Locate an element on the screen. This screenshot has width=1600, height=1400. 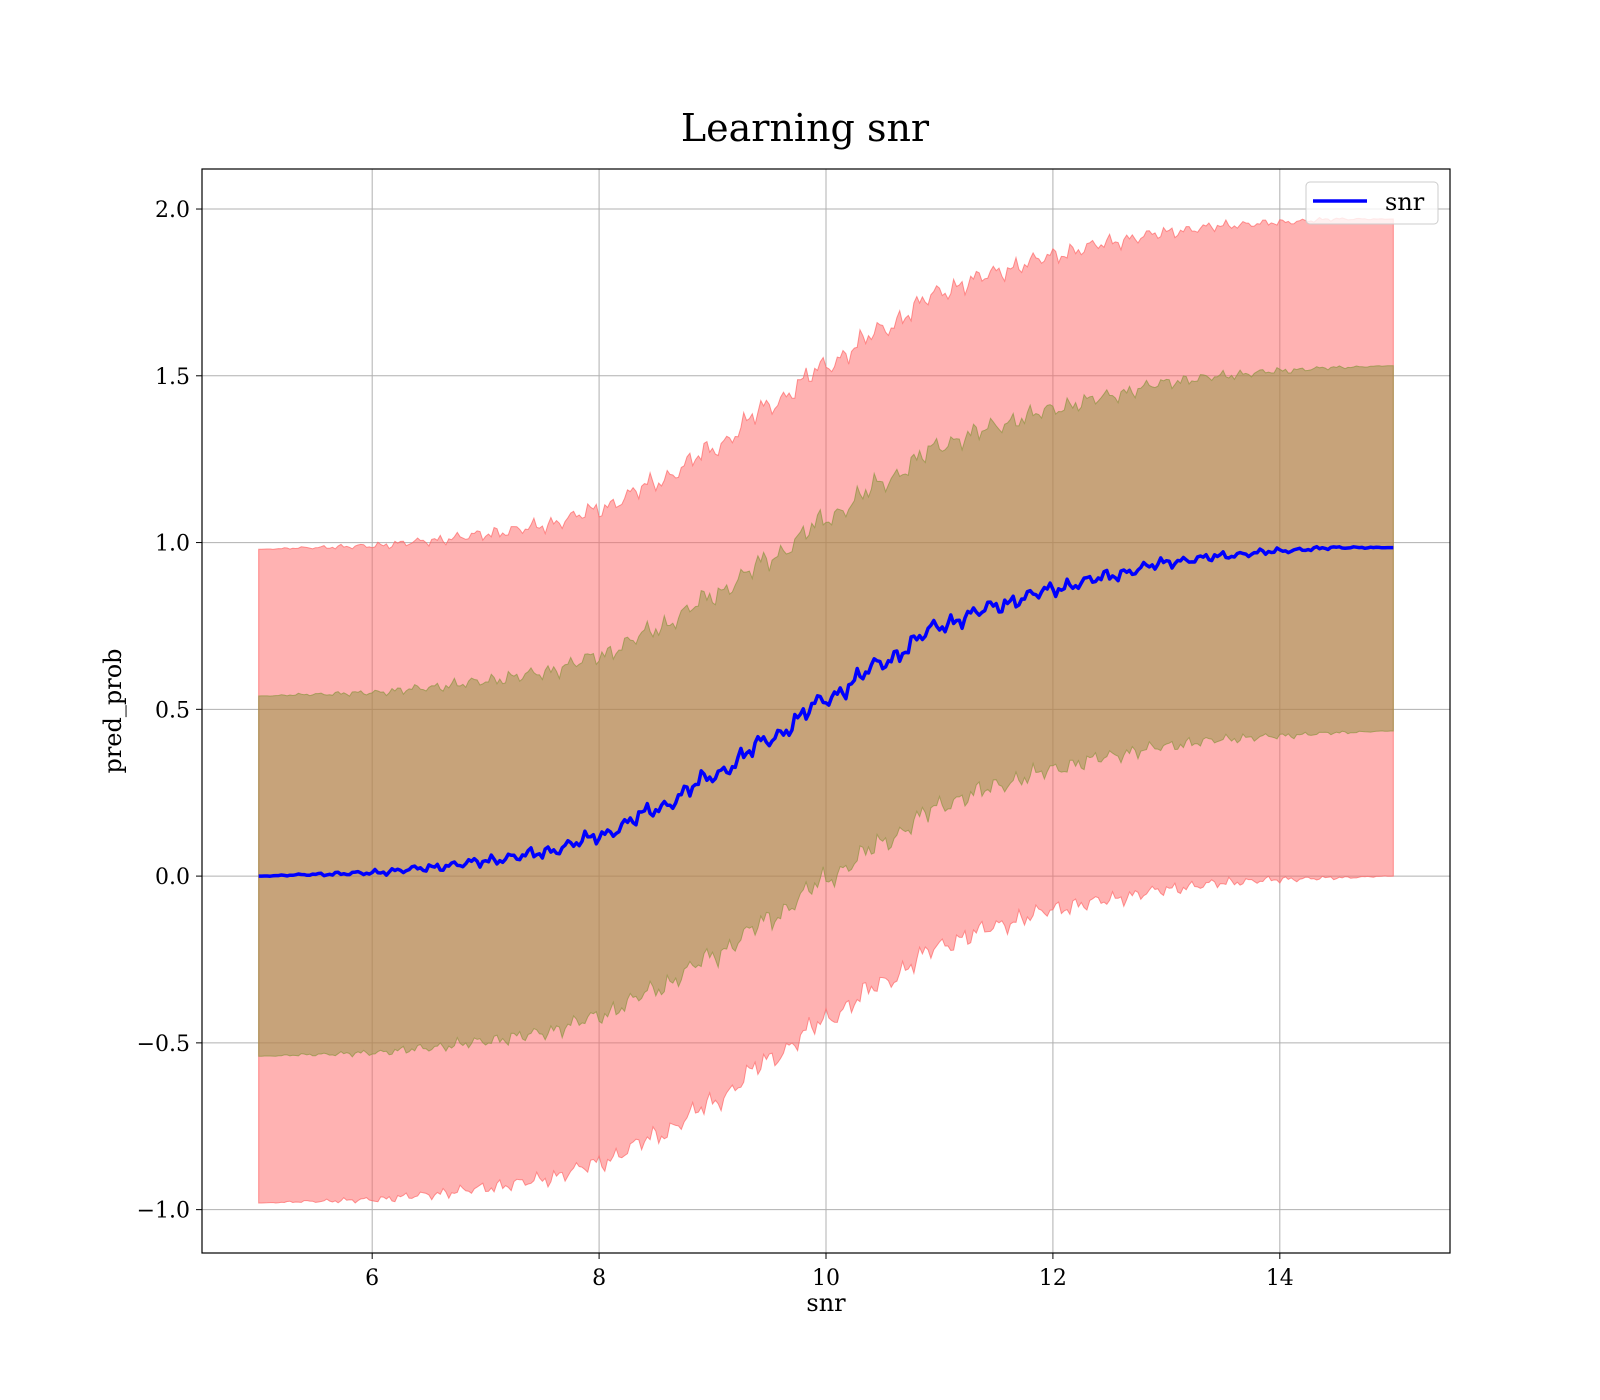
x-tick-label: 6 is located at coordinates (372, 1278).